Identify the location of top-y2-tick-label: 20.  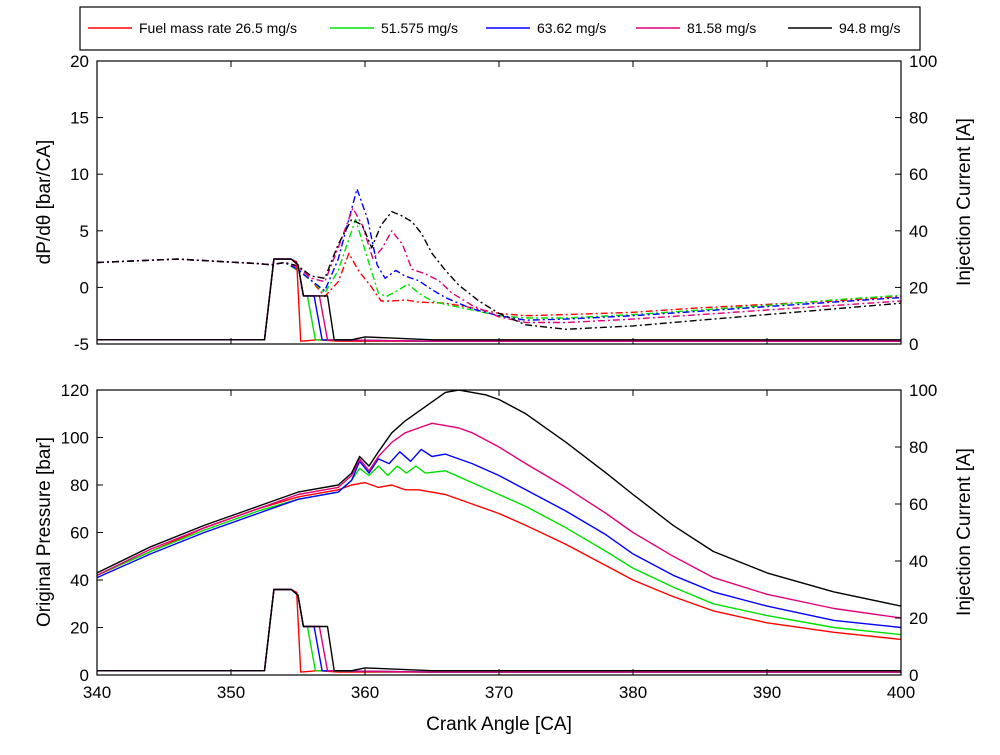
(918, 287).